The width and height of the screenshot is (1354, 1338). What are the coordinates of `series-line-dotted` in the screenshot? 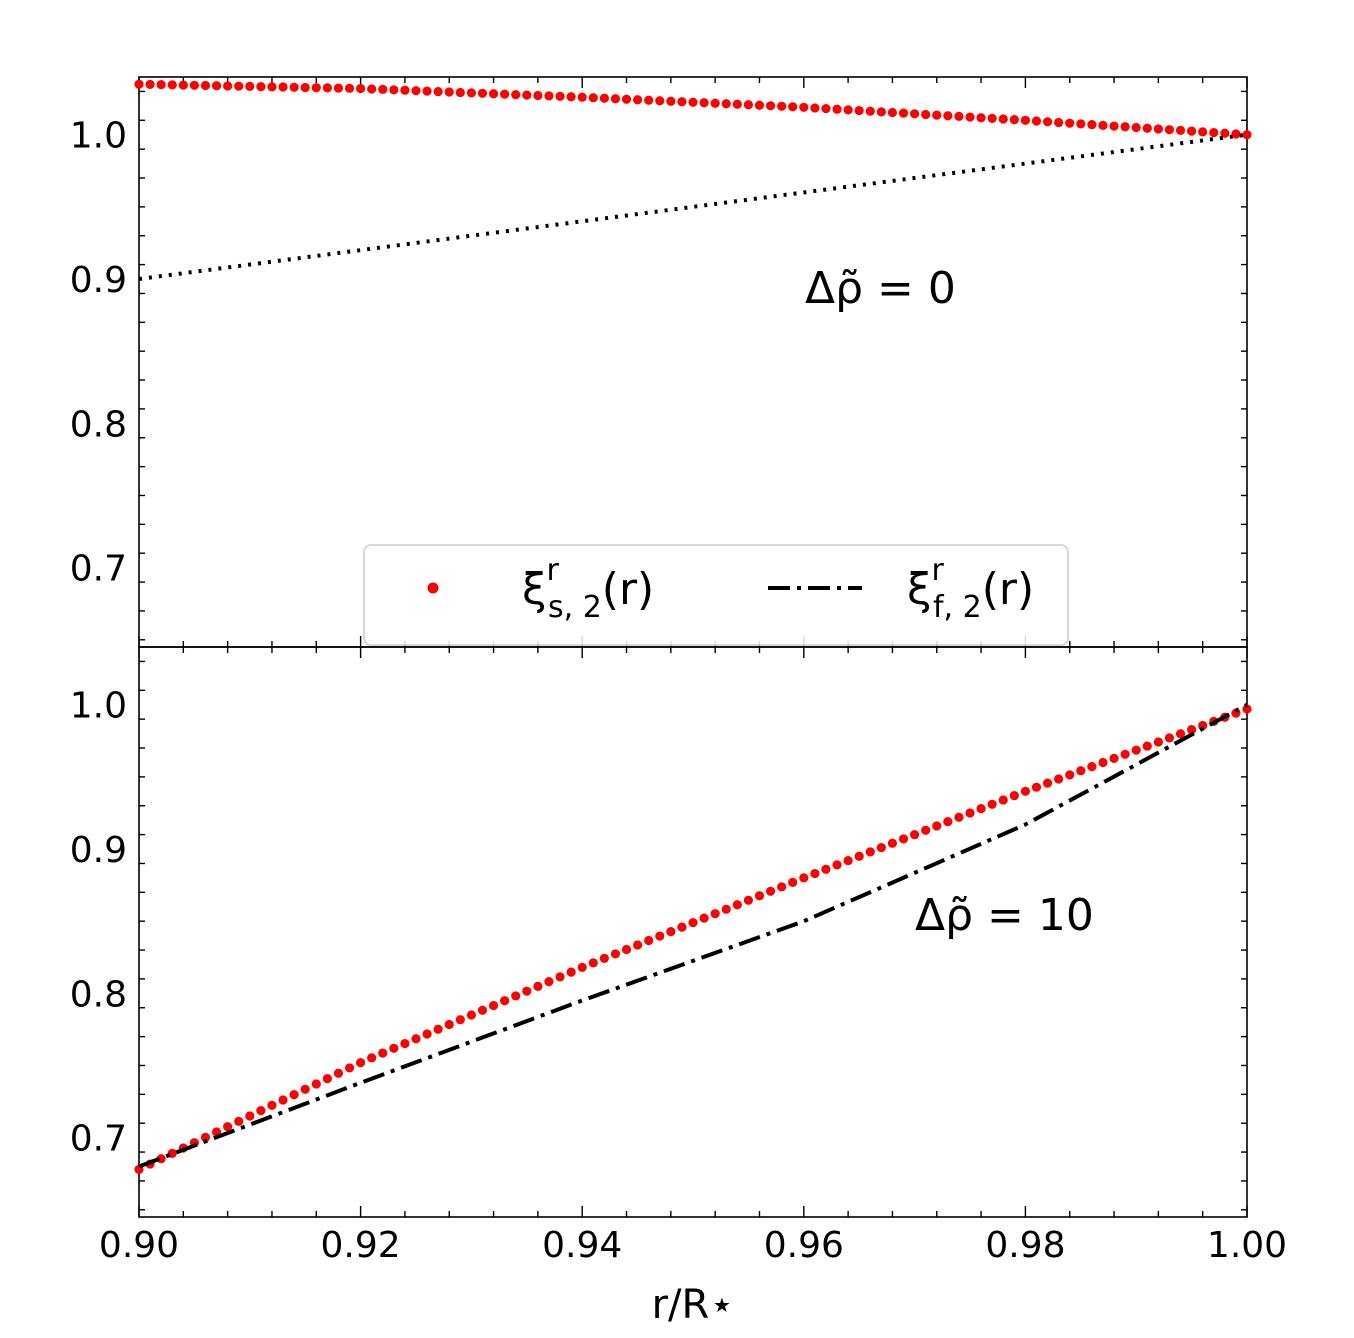 It's located at (693, 206).